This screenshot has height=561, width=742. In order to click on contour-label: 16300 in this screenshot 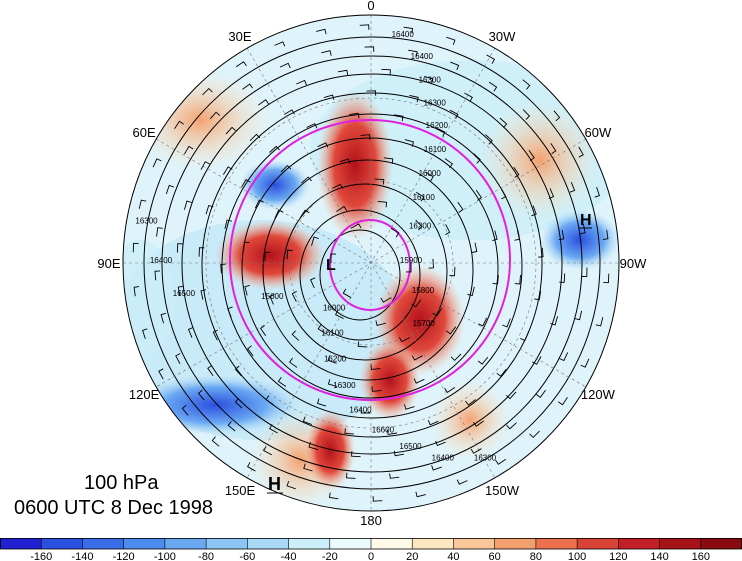, I will do `click(430, 79)`.